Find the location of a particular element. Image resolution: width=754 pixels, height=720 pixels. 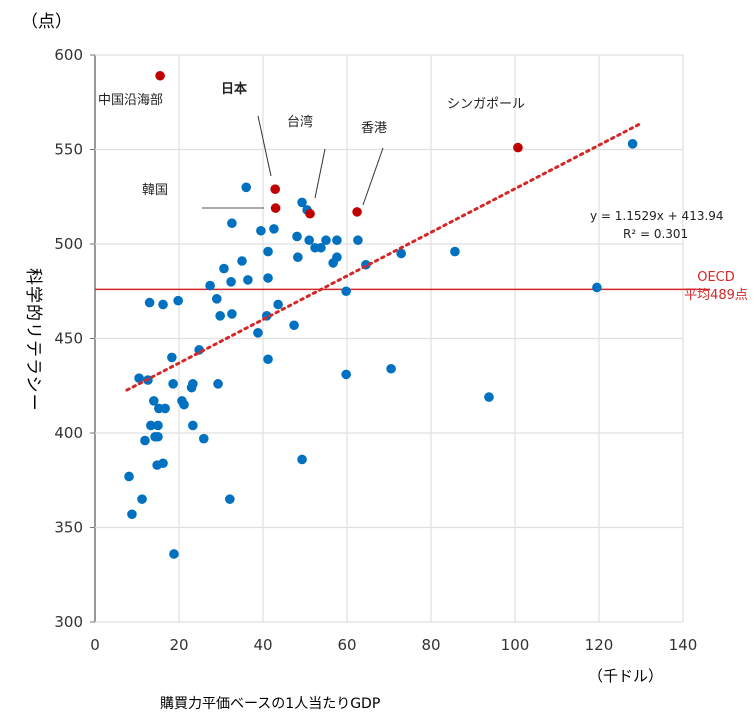

x-axis-label: 購買力平価ベースの1人当たりGDP is located at coordinates (270, 704).